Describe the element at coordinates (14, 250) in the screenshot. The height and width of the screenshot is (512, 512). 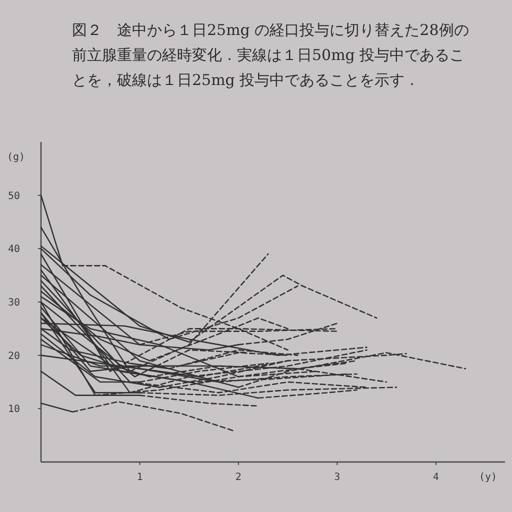
I see `y-tick-label: 40` at that location.